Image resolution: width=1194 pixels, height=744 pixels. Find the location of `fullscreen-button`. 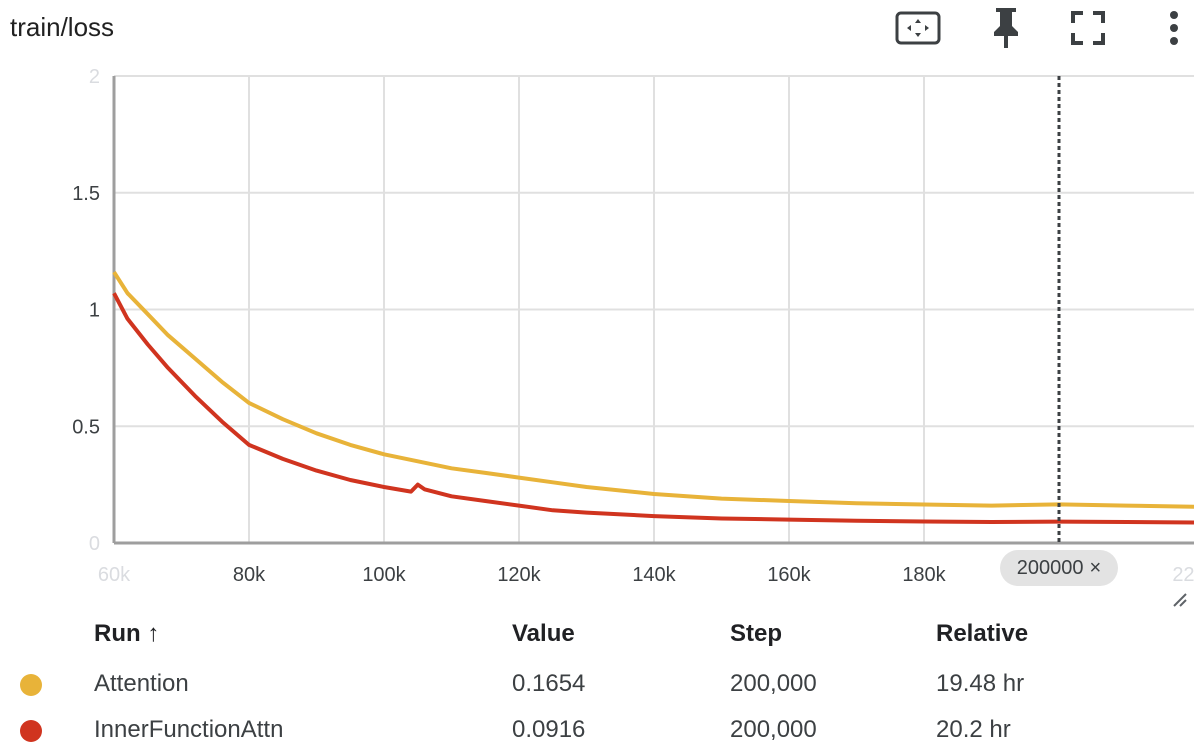

fullscreen-button is located at coordinates (1088, 28).